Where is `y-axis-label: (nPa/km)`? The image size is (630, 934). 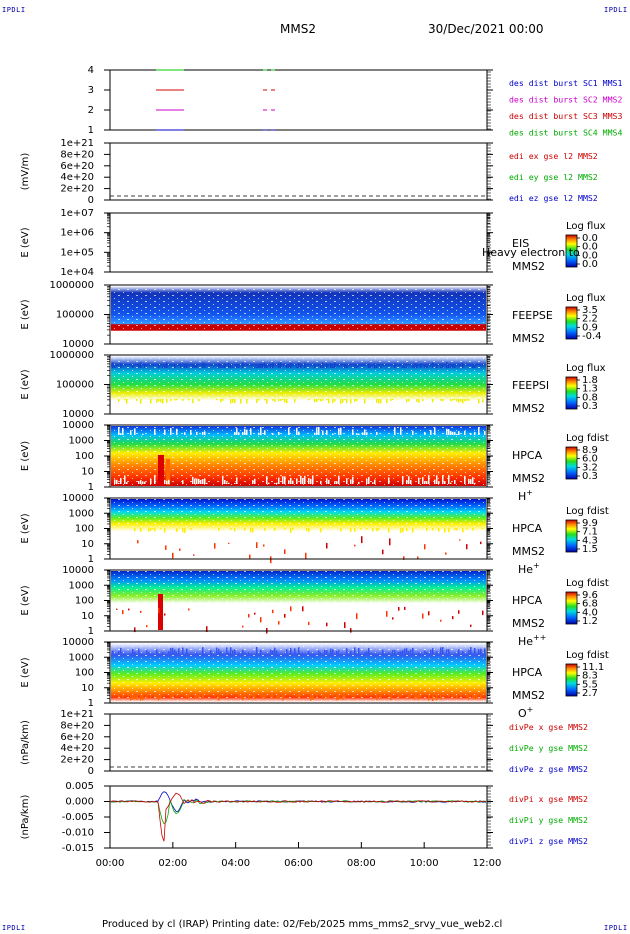
y-axis-label: (nPa/km) is located at coordinates (25, 817).